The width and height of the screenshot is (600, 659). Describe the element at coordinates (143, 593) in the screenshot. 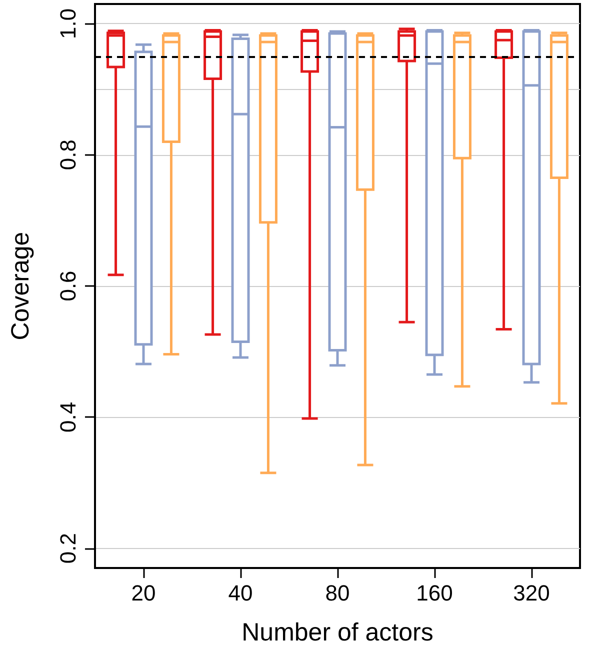

I see `x-tick-label: 20` at that location.